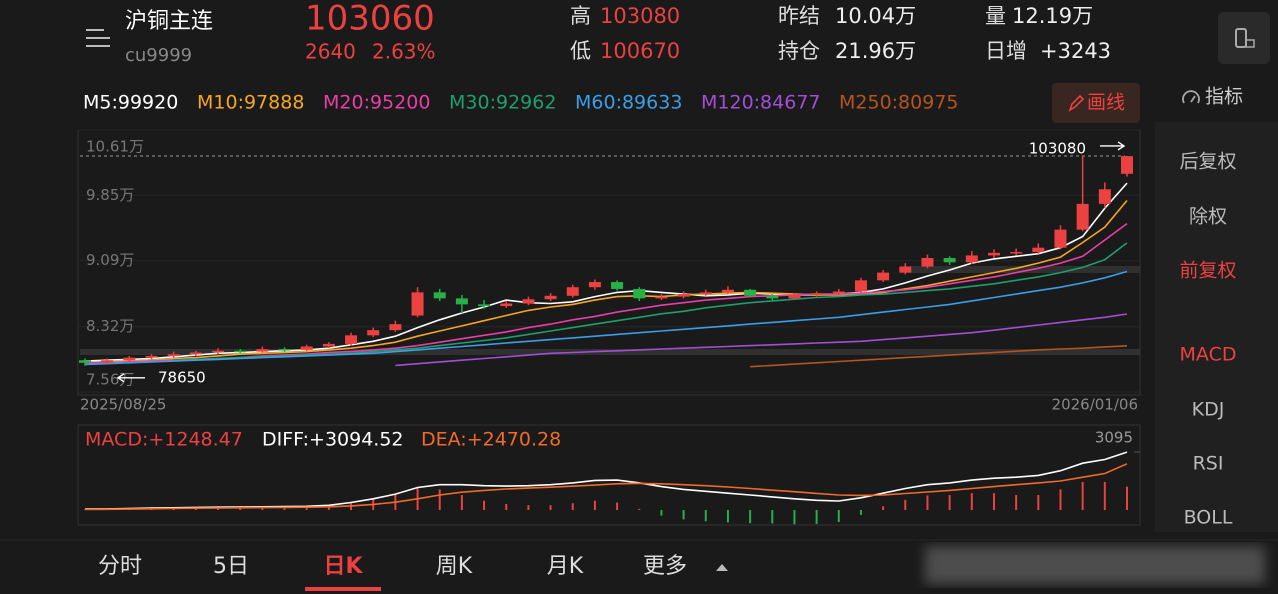  Describe the element at coordinates (1208, 518) in the screenshot. I see `sidebar-item: BOLL` at that location.